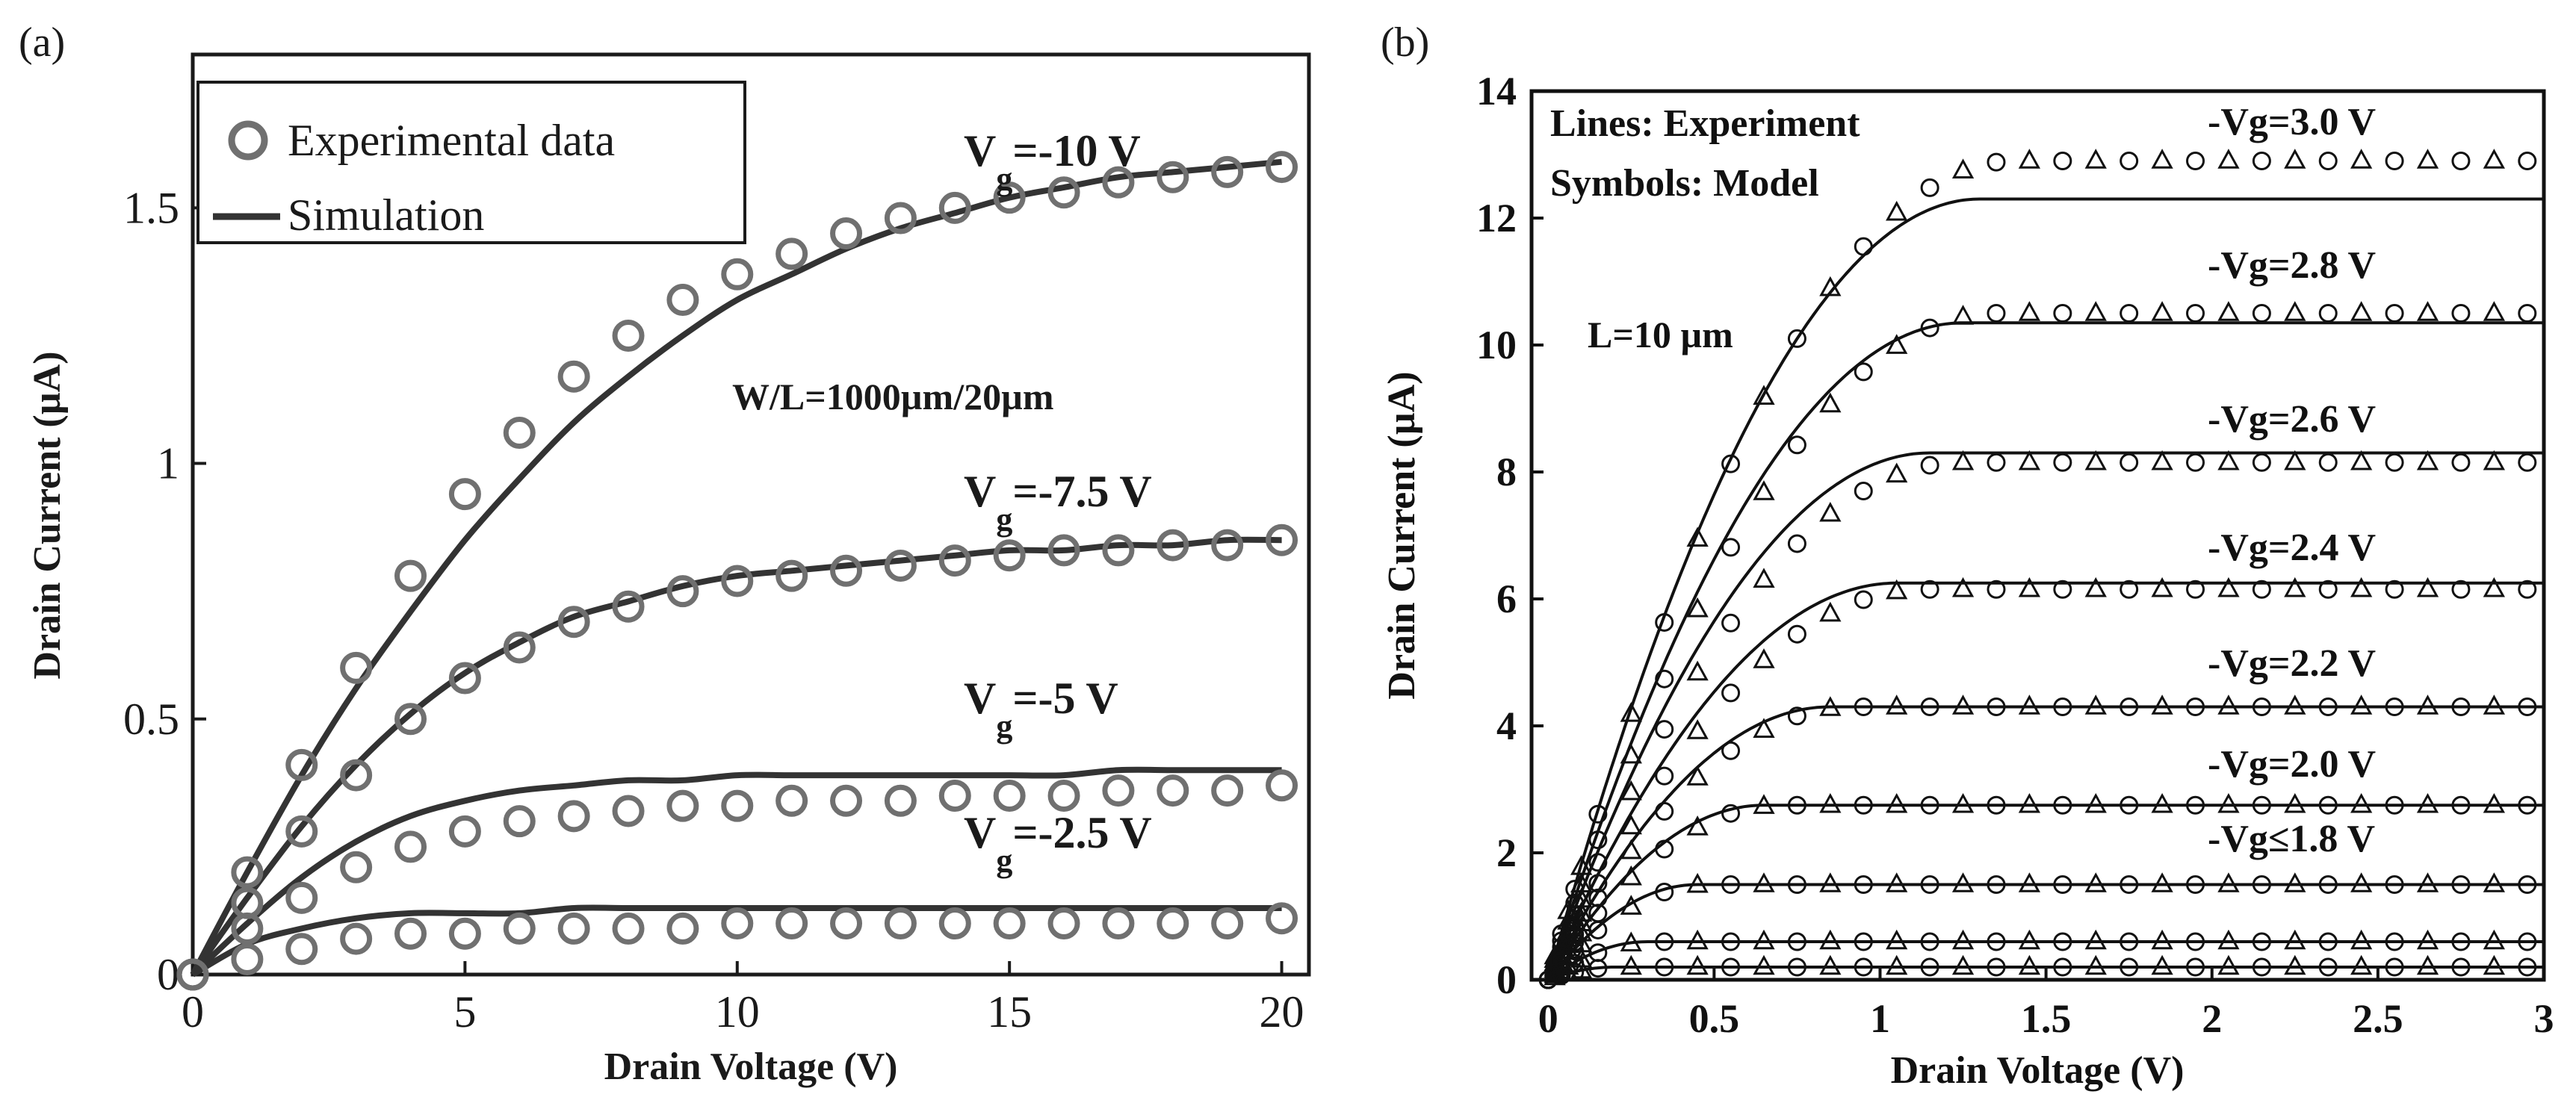 This screenshot has width=2576, height=1103. What do you see at coordinates (151, 207) in the screenshot?
I see `y-tick-label: 1.5` at bounding box center [151, 207].